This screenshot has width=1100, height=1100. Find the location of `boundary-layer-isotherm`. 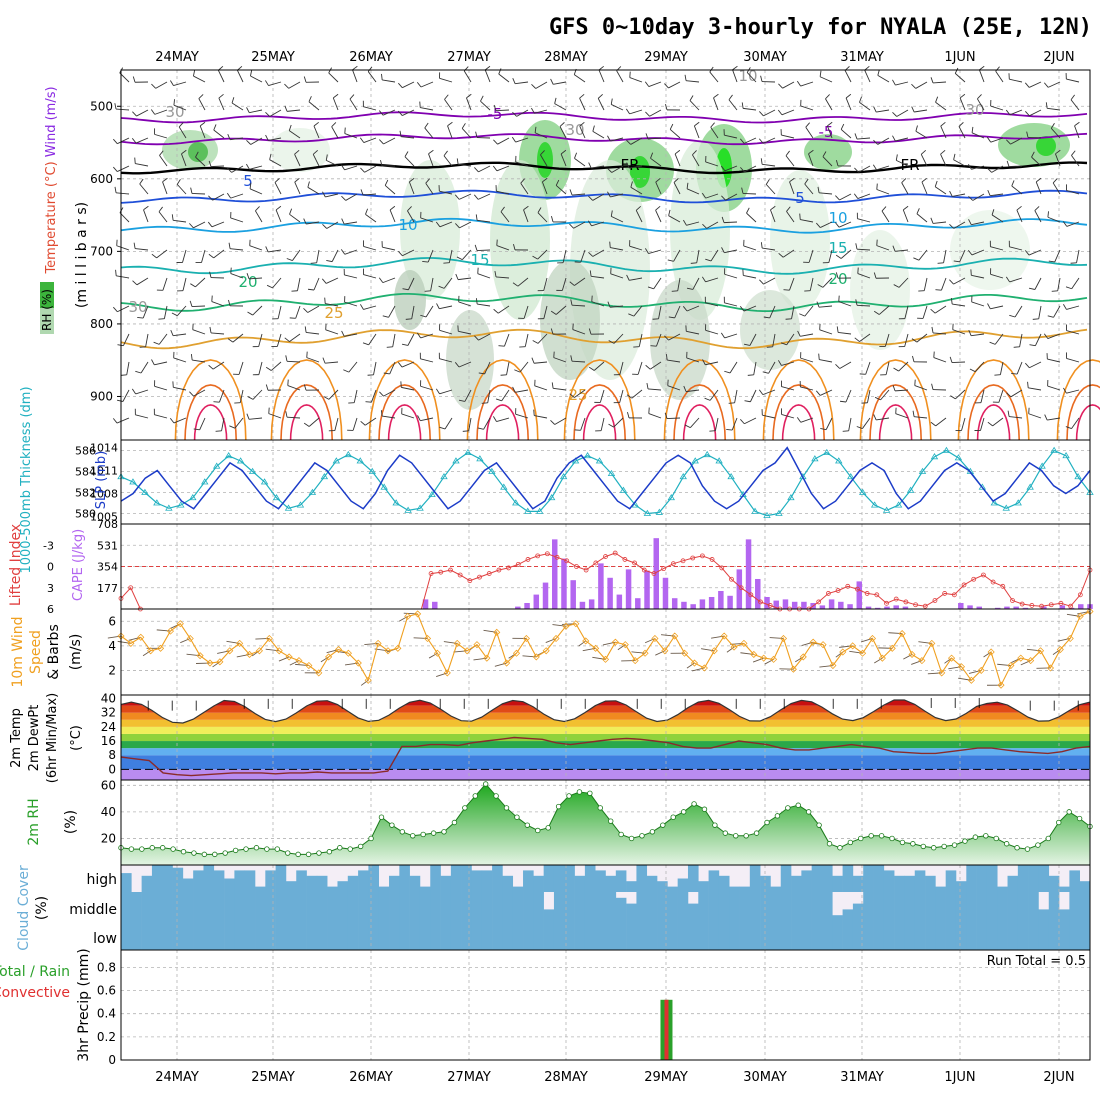

boundary-layer-isotherm is located at coordinates (895, 422).